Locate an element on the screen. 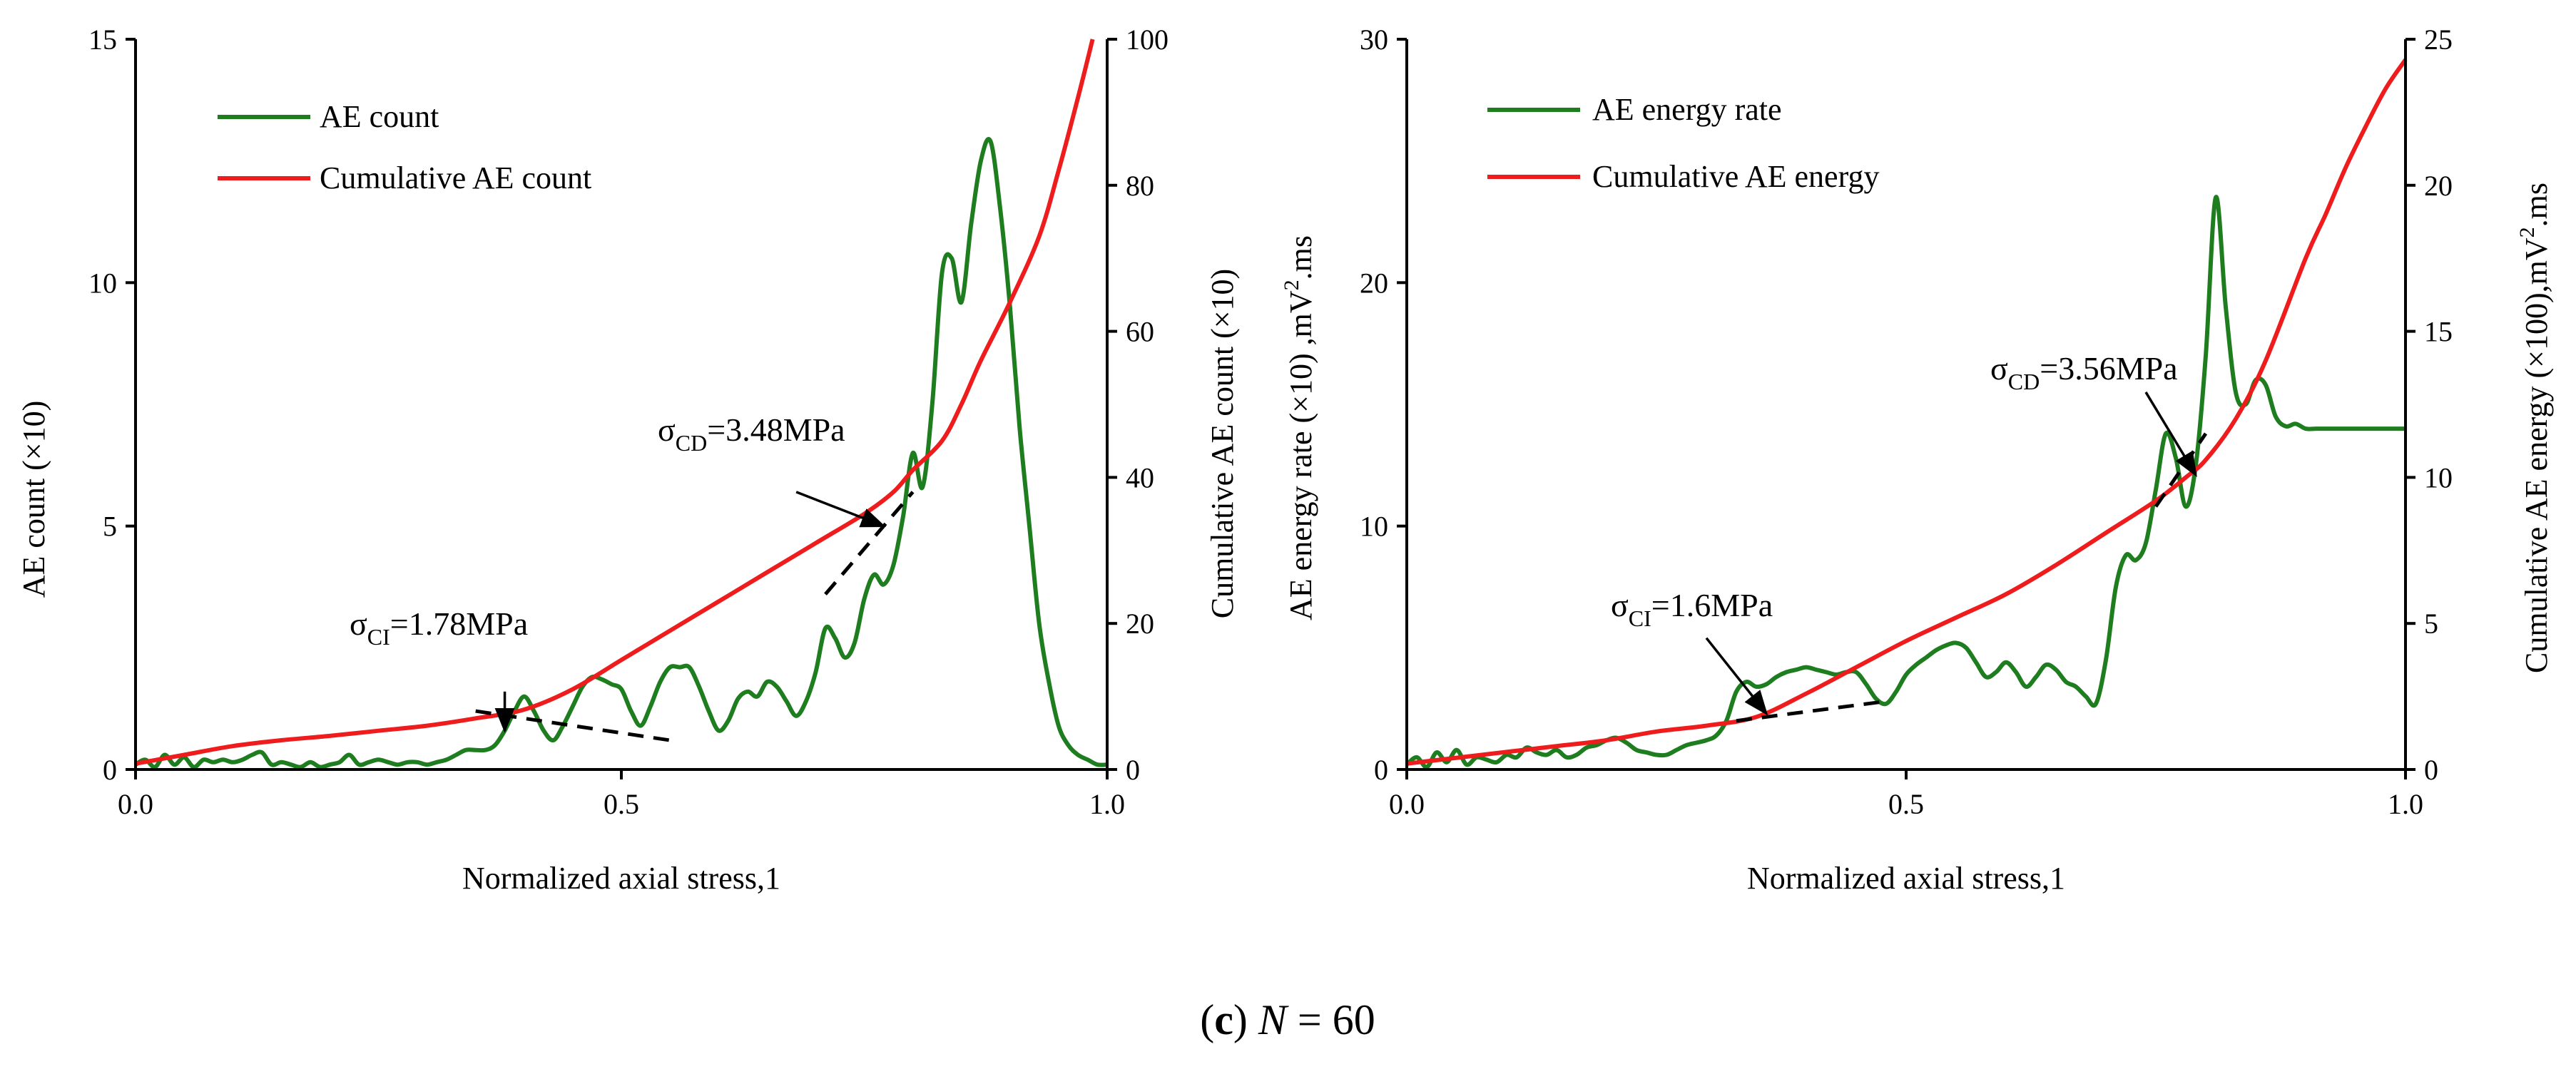 The image size is (2576, 1069). legend-right: AE energy rate Cumulative AE energy is located at coordinates (1683, 143).